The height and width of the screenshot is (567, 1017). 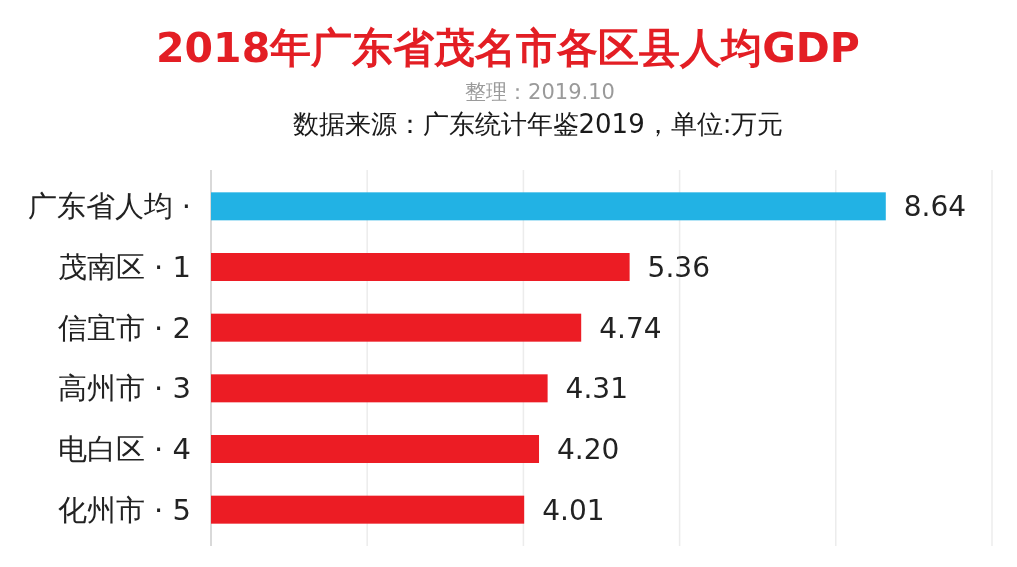 What do you see at coordinates (540, 92) in the screenshot?
I see `subtitle: 整理：2019.10` at bounding box center [540, 92].